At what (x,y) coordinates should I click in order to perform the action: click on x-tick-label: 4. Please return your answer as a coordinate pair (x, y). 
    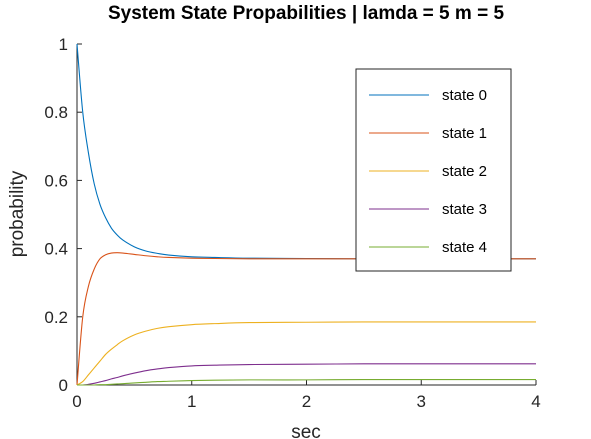
    Looking at the image, I should click on (535, 401).